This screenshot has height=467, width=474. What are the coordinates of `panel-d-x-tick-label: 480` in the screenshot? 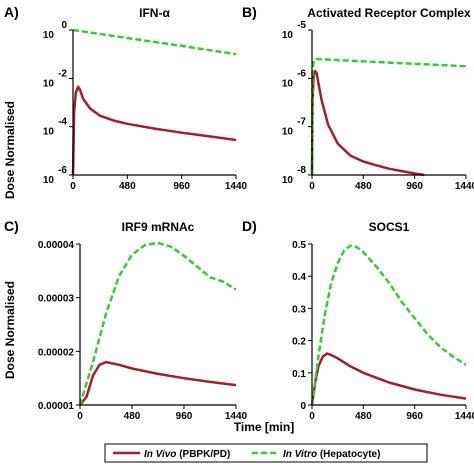 It's located at (363, 416).